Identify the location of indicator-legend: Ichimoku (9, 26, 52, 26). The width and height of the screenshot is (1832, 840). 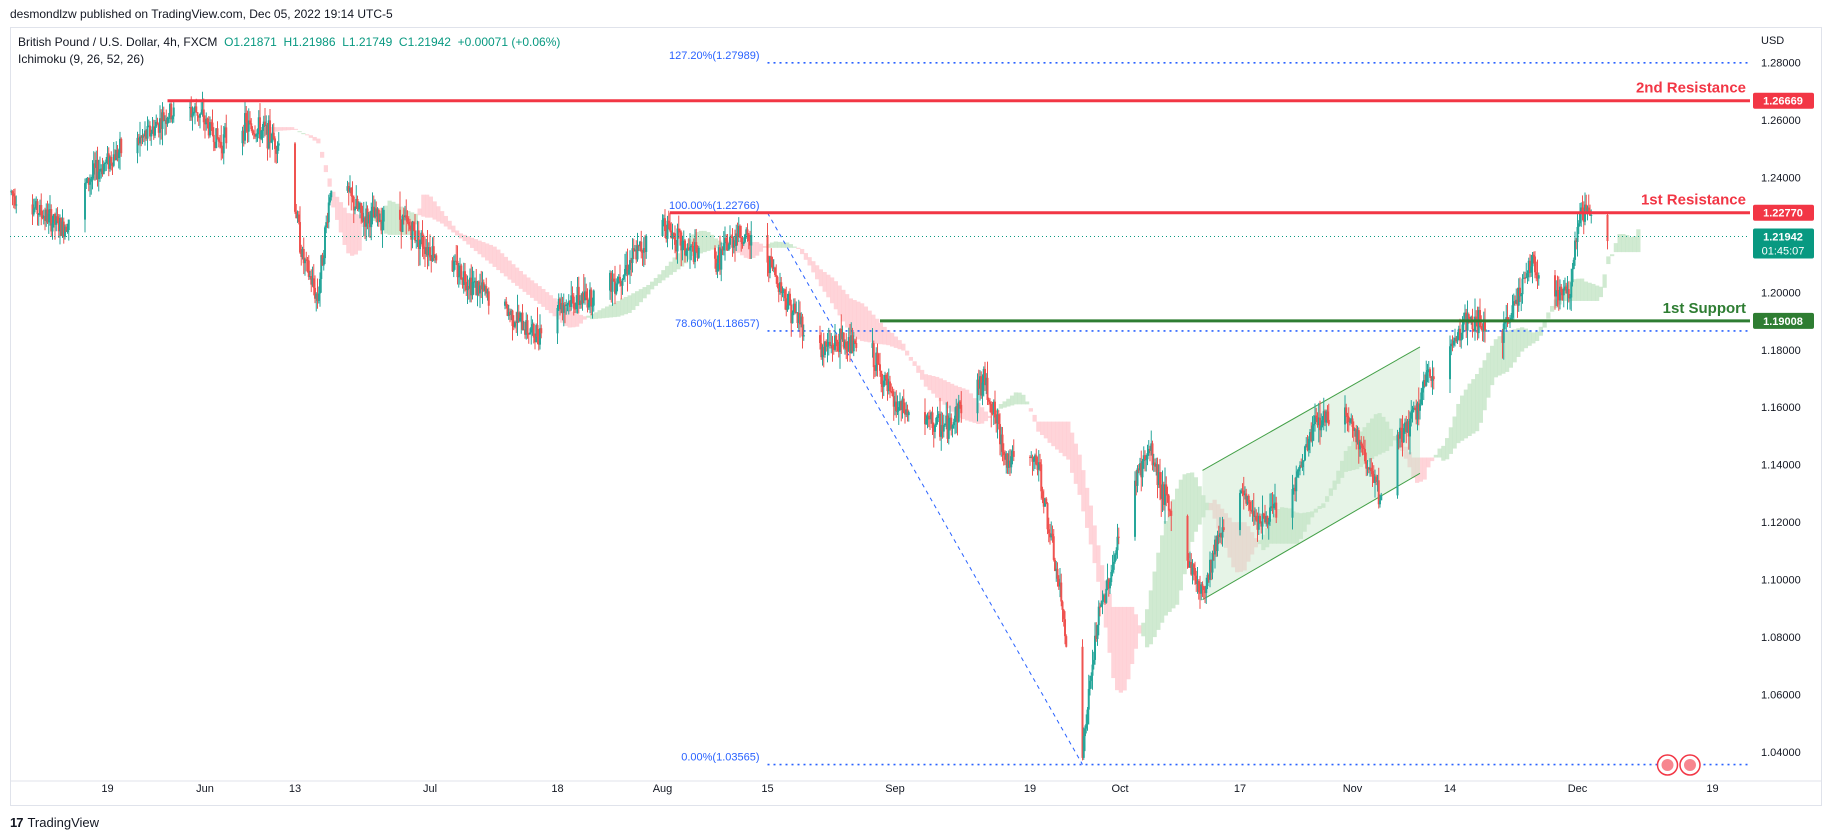
(81, 59).